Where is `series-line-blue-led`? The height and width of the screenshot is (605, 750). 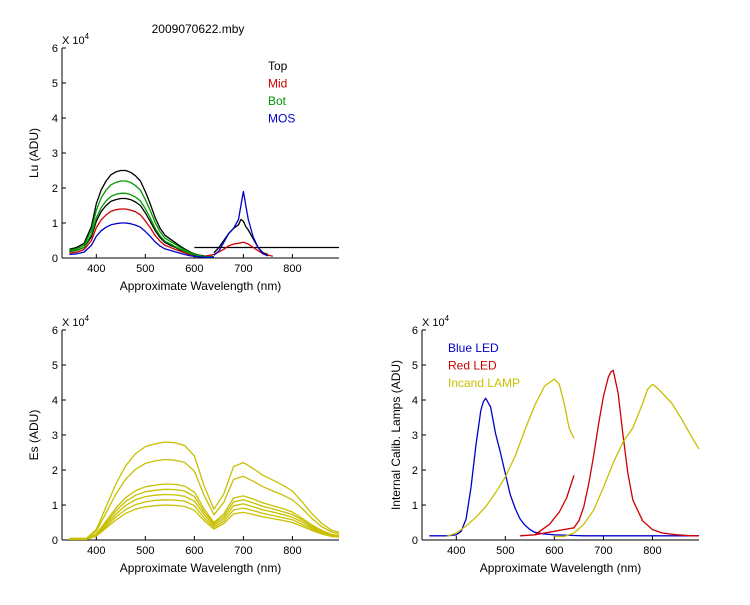
series-line-blue-led is located at coordinates (564, 467).